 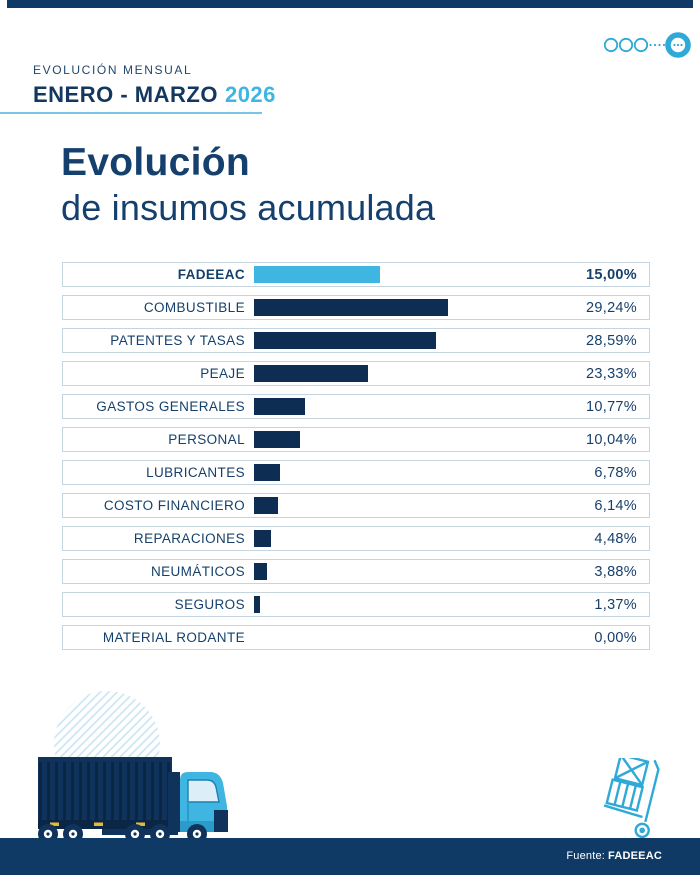 I want to click on chart-row: COMBUSTIBLE 29,24%, so click(x=356, y=307).